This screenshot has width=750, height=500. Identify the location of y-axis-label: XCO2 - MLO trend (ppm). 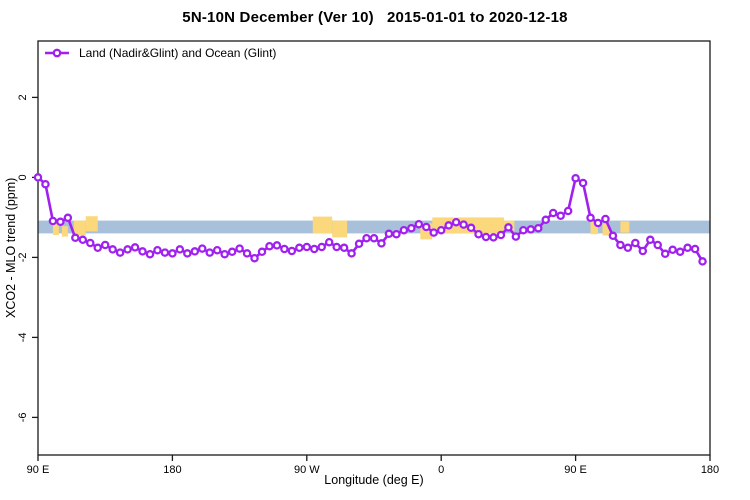
(11, 248).